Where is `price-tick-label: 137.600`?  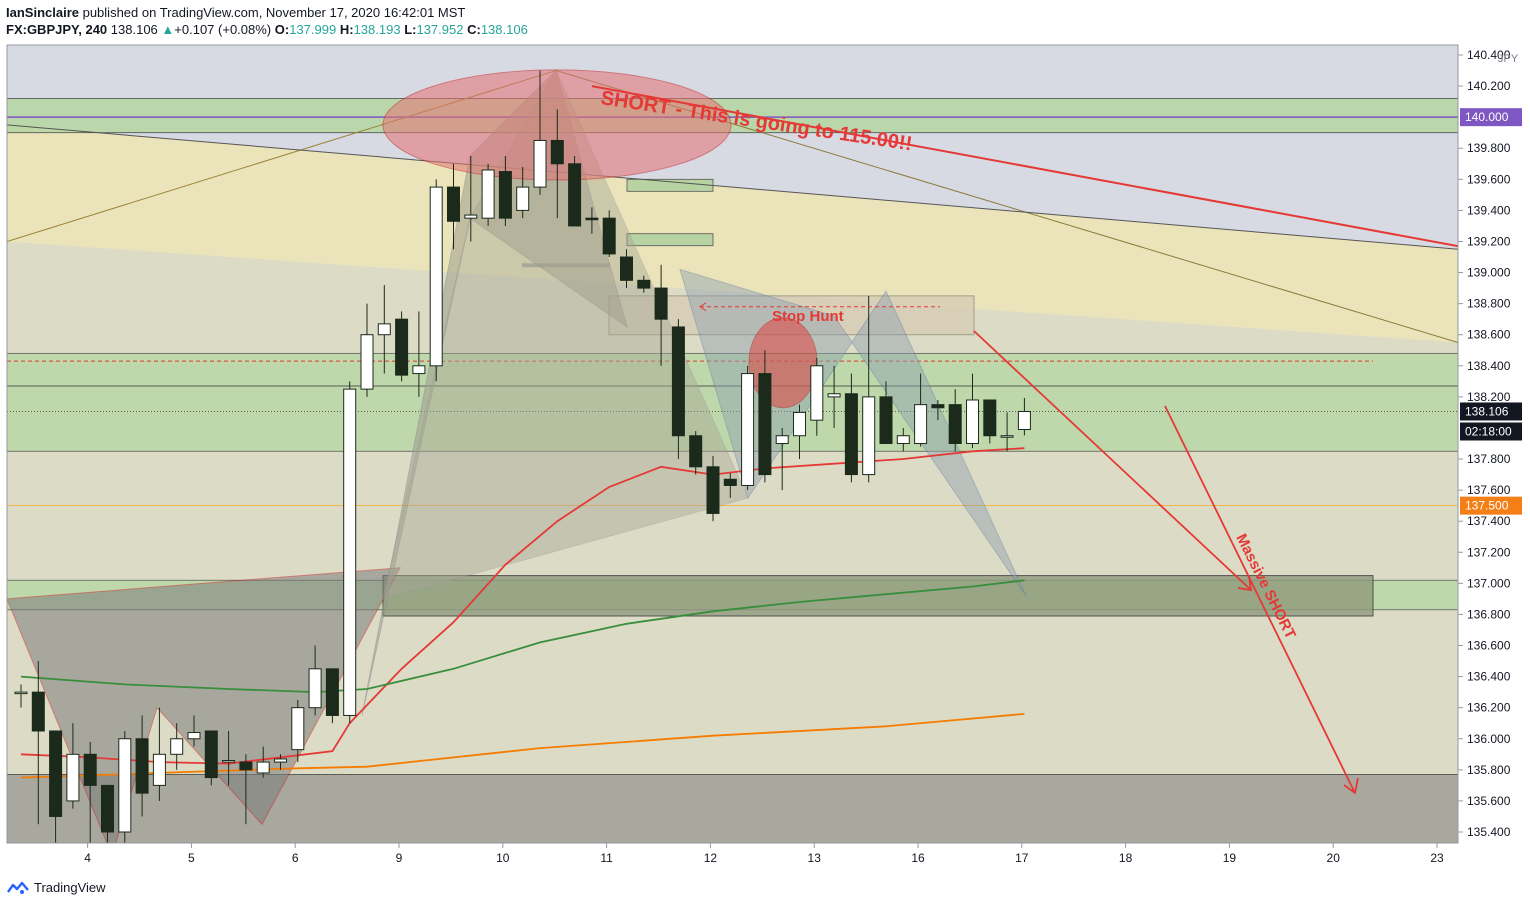 price-tick-label: 137.600 is located at coordinates (1489, 490).